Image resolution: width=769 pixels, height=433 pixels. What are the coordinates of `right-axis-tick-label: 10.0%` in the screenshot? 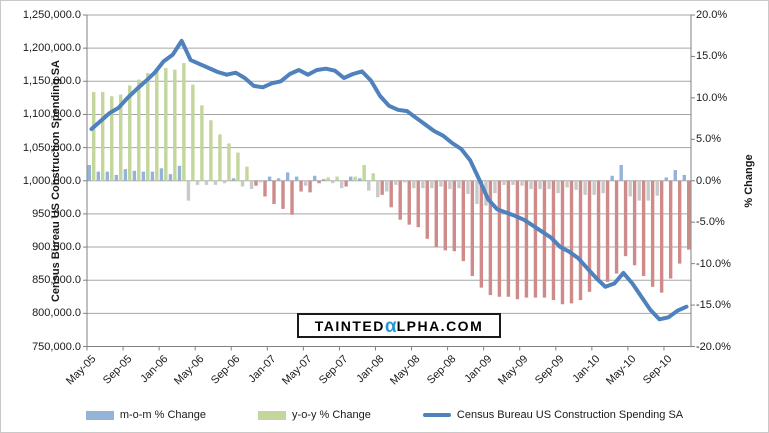 It's located at (712, 97).